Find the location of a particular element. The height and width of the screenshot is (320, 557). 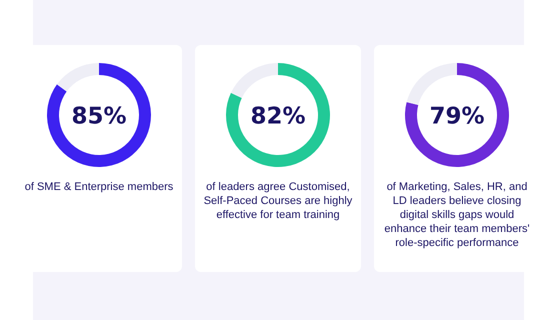

text: of Marketing, Sales, HR, and LD leaders believe closing digital skills gaps would enhance their team members' role-specific performance is located at coordinates (457, 215).